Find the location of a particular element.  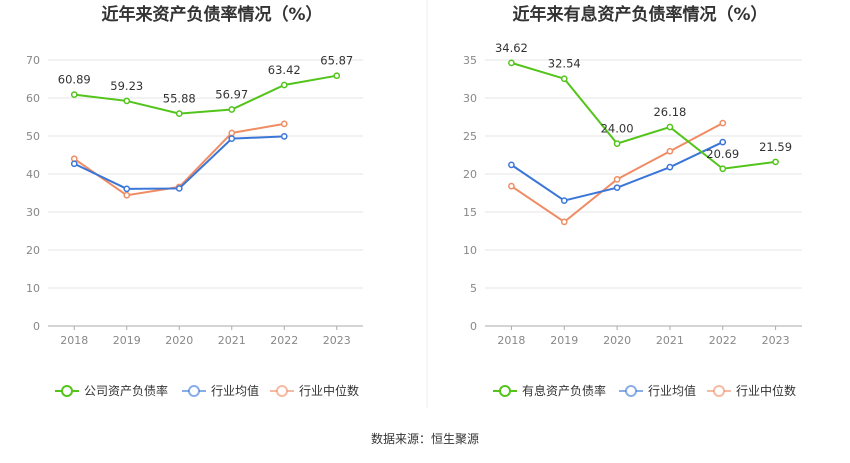

legend-item: 公司资产负债率 is located at coordinates (111, 390).